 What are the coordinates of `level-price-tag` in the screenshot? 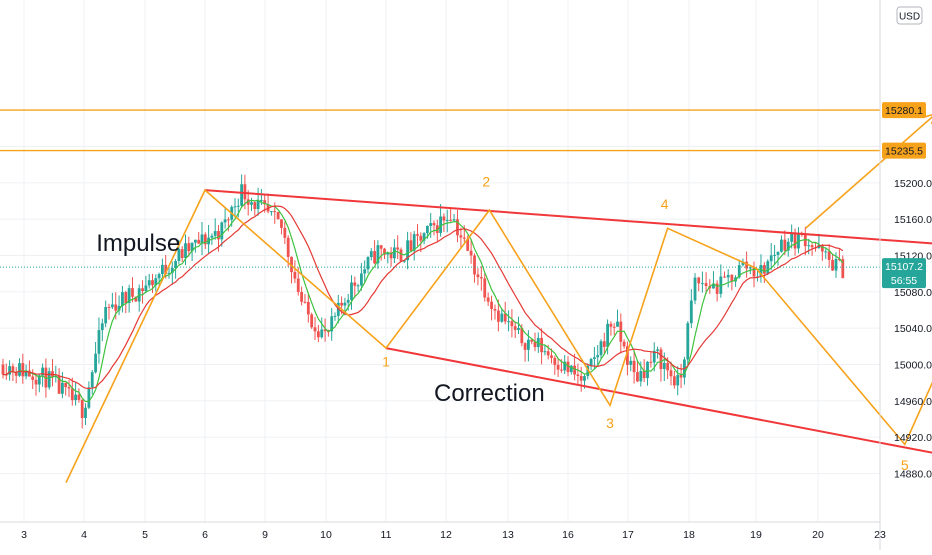 It's located at (904, 150).